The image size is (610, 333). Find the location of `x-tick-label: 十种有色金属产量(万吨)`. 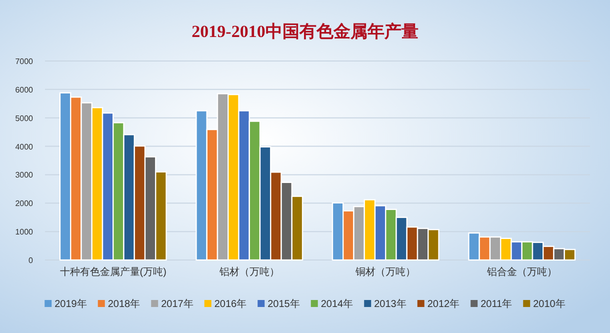

x-tick-label: 十种有色金属产量(万吨) is located at coordinates (113, 272).